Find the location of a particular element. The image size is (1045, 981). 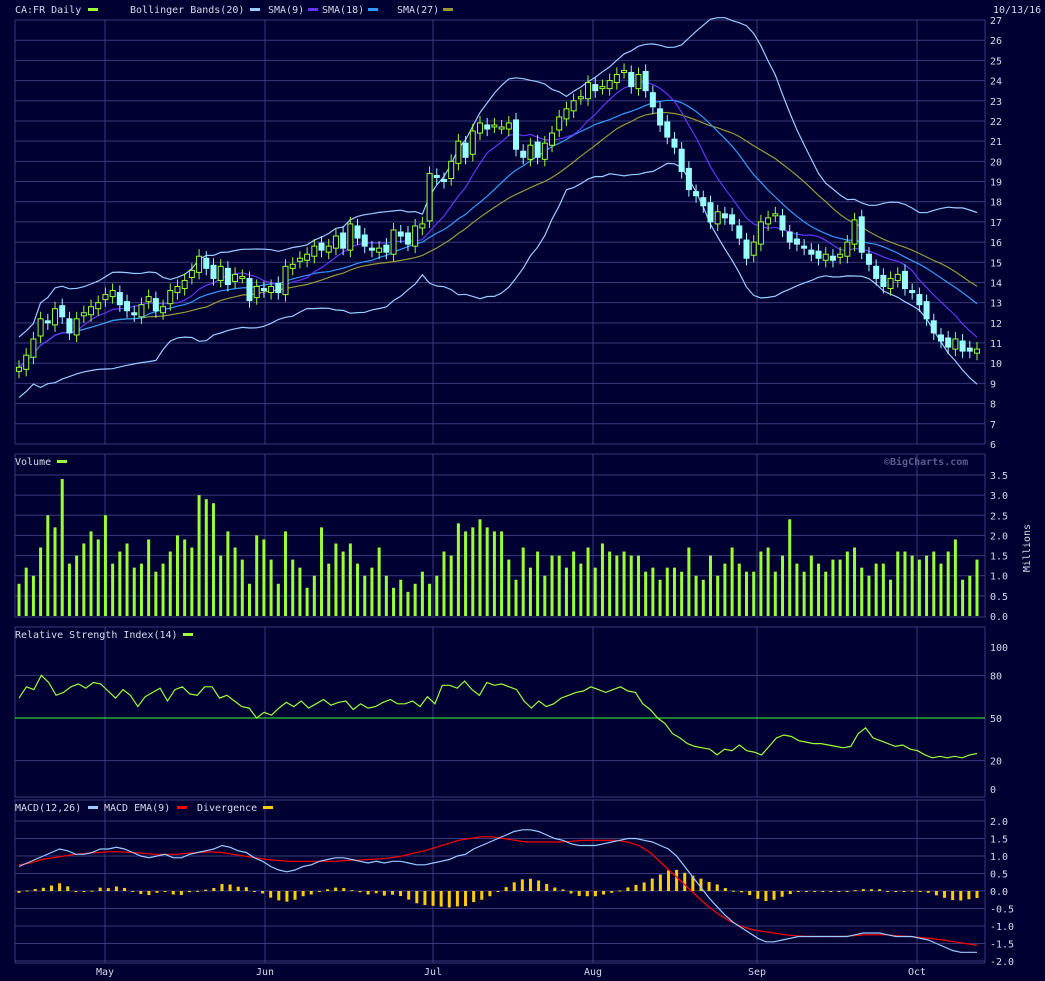

y-tick-label: 1.5 is located at coordinates (999, 840).